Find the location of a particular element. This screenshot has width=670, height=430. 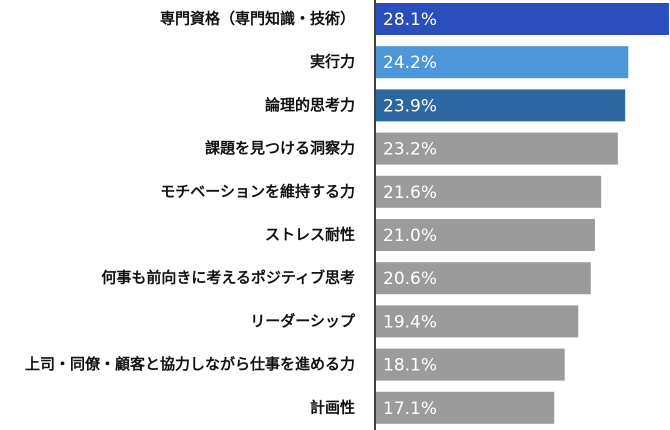

value-label: 28.1% is located at coordinates (410, 20).